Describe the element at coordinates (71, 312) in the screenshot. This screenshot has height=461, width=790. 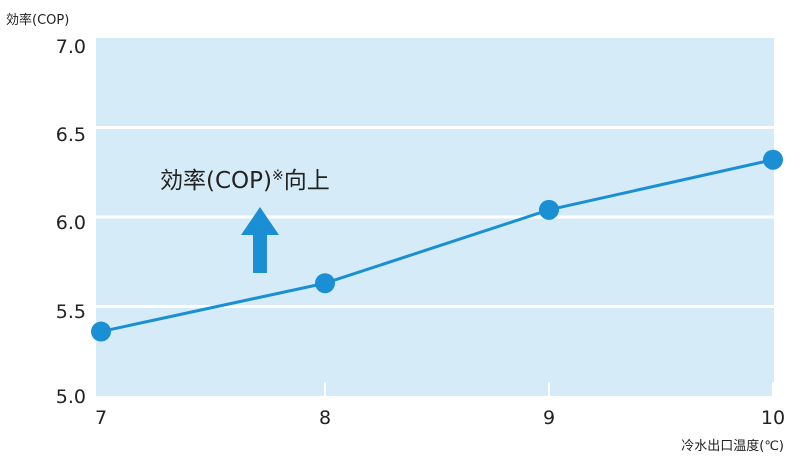
I see `y-tick-label: 5.5` at that location.